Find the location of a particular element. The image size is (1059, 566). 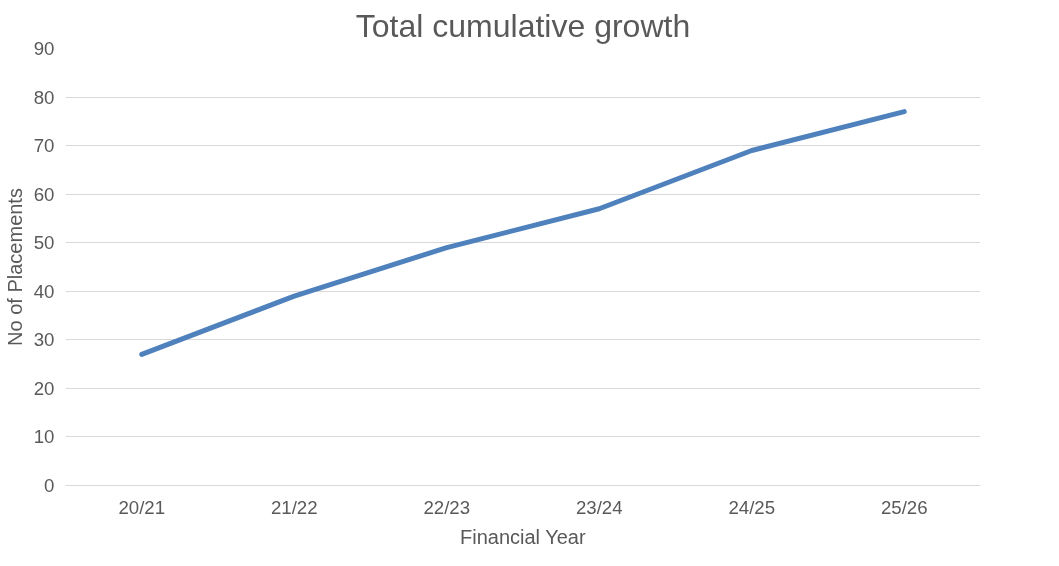

y-tick-label: 80 is located at coordinates (44, 97).